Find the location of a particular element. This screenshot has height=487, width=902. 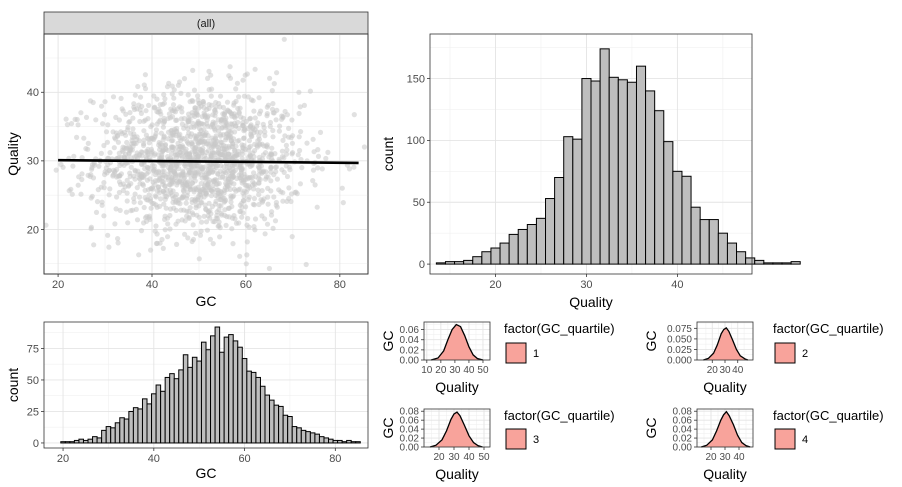

x-tick-label: 20 is located at coordinates (63, 459).